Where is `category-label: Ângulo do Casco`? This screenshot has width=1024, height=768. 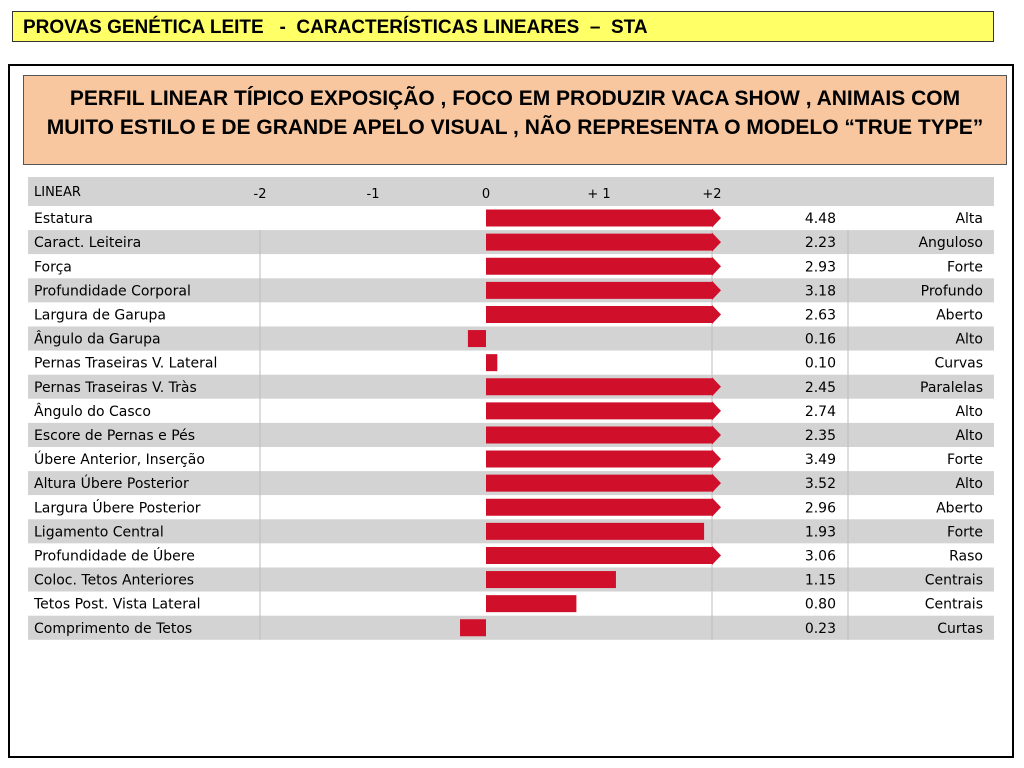 category-label: Ângulo do Casco is located at coordinates (92, 411).